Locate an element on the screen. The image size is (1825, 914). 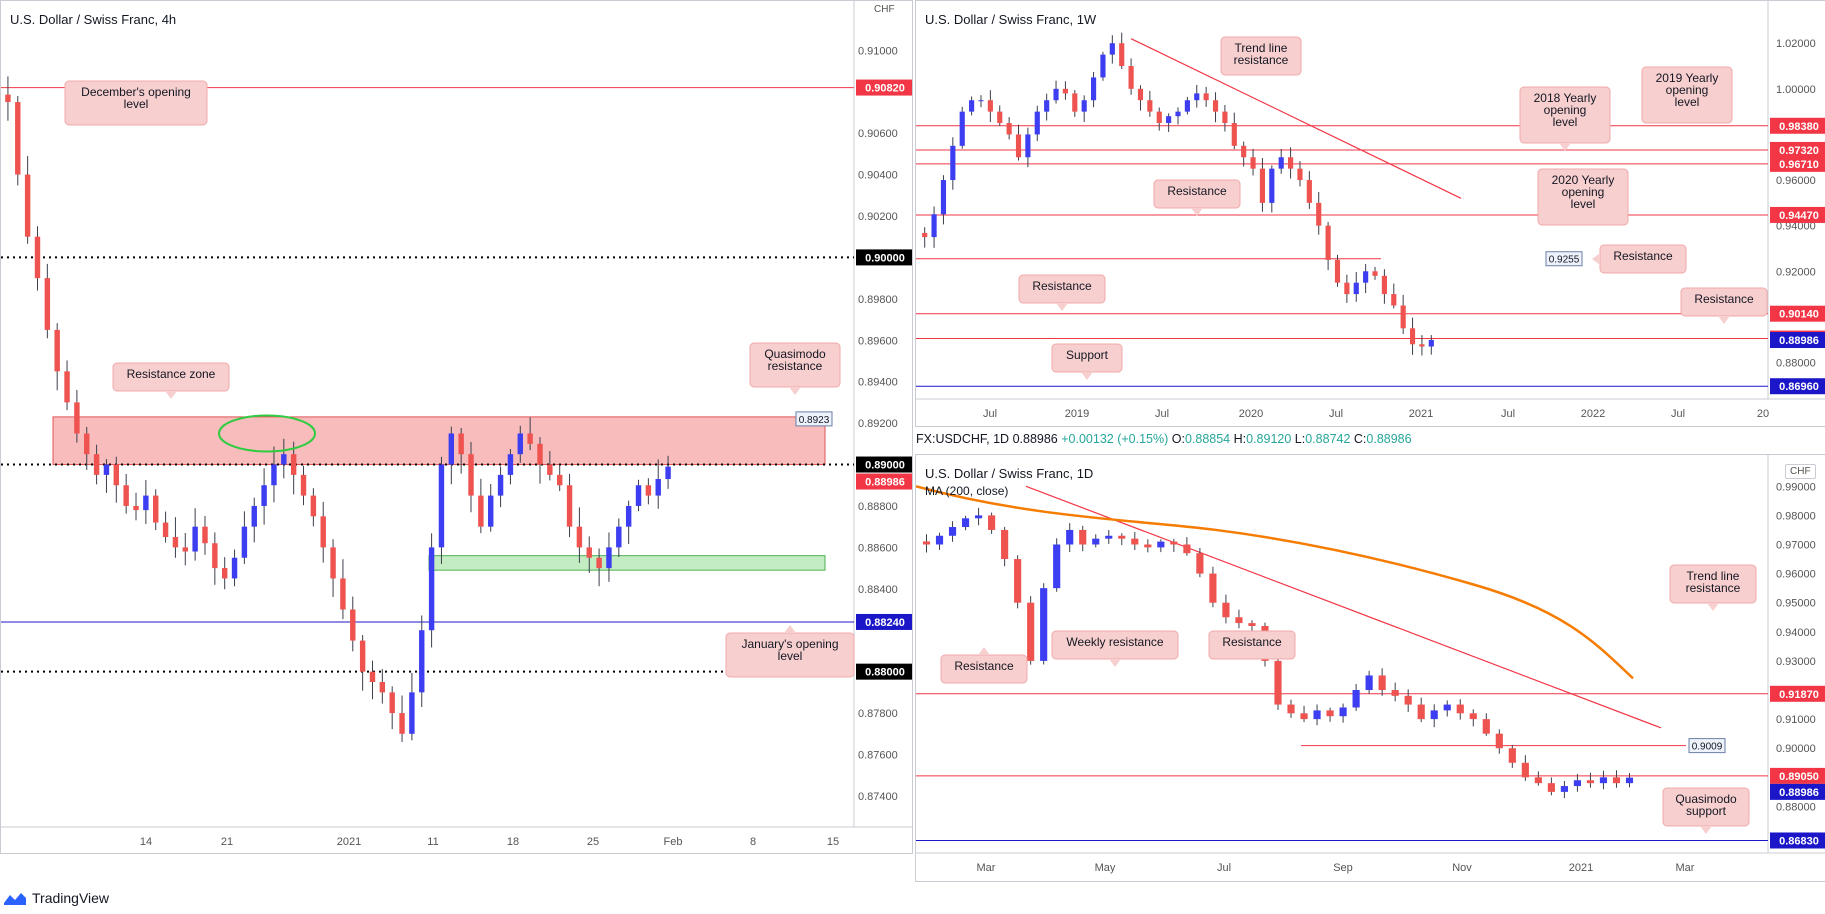
date-tick-1d: 2021 is located at coordinates (1581, 868).